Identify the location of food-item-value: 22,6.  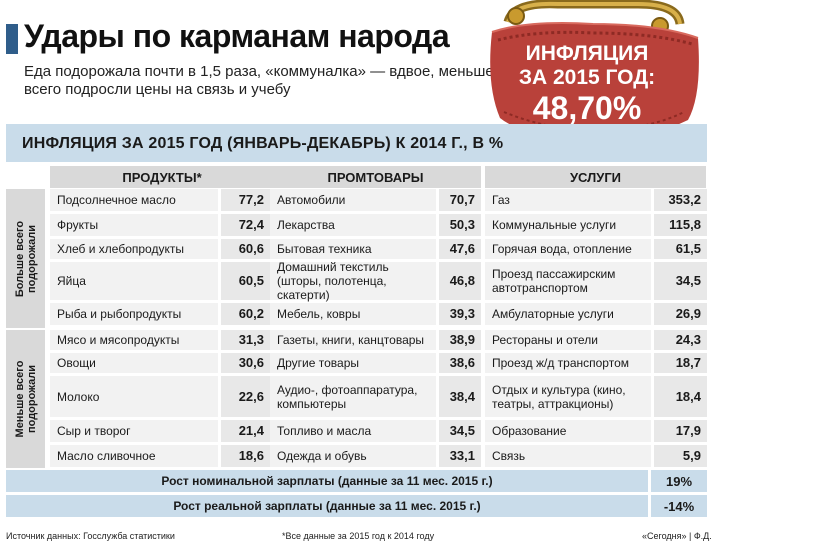
(245, 396).